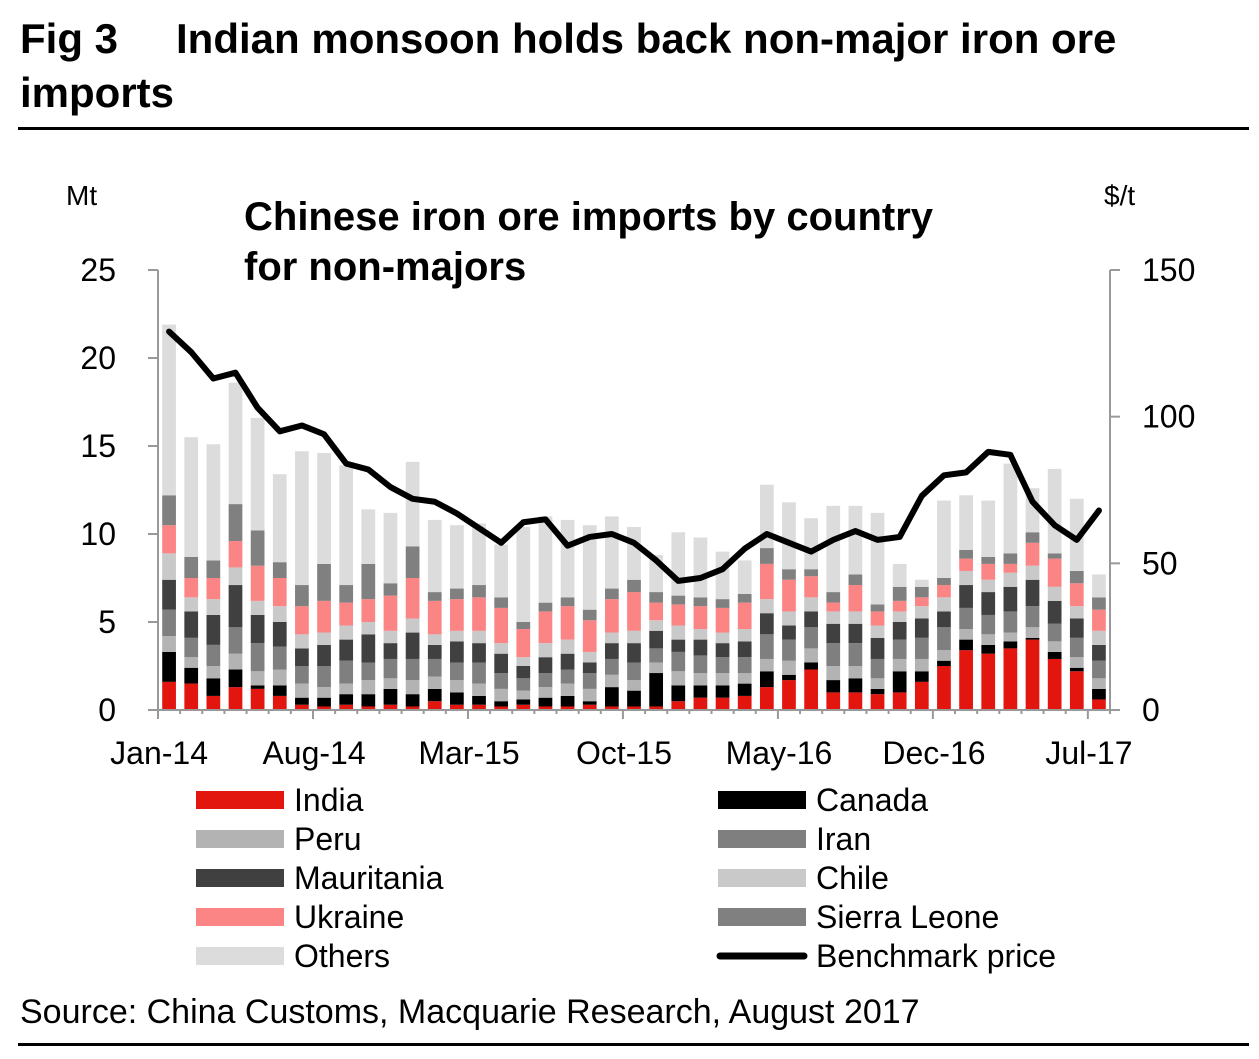 The image size is (1259, 1059). What do you see at coordinates (762, 839) in the screenshot?
I see `legend-swatch-iran` at bounding box center [762, 839].